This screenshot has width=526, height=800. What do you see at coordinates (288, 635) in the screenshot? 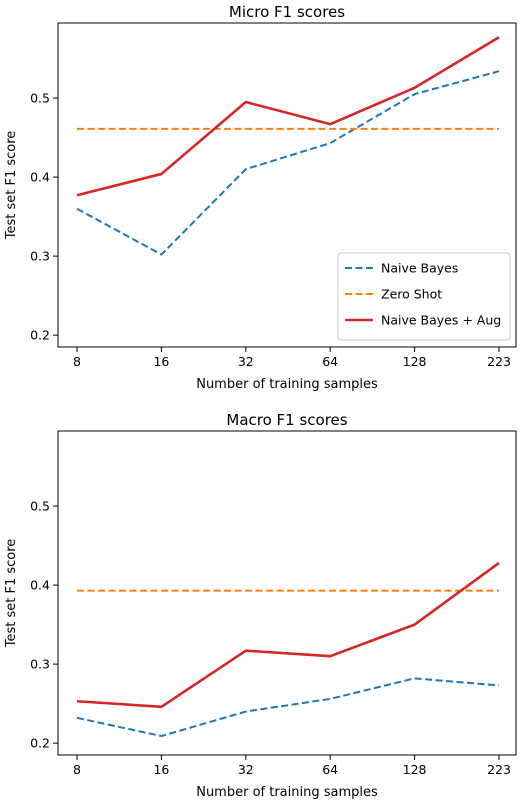
I see `series-line-naive-bayes-aug` at bounding box center [288, 635].